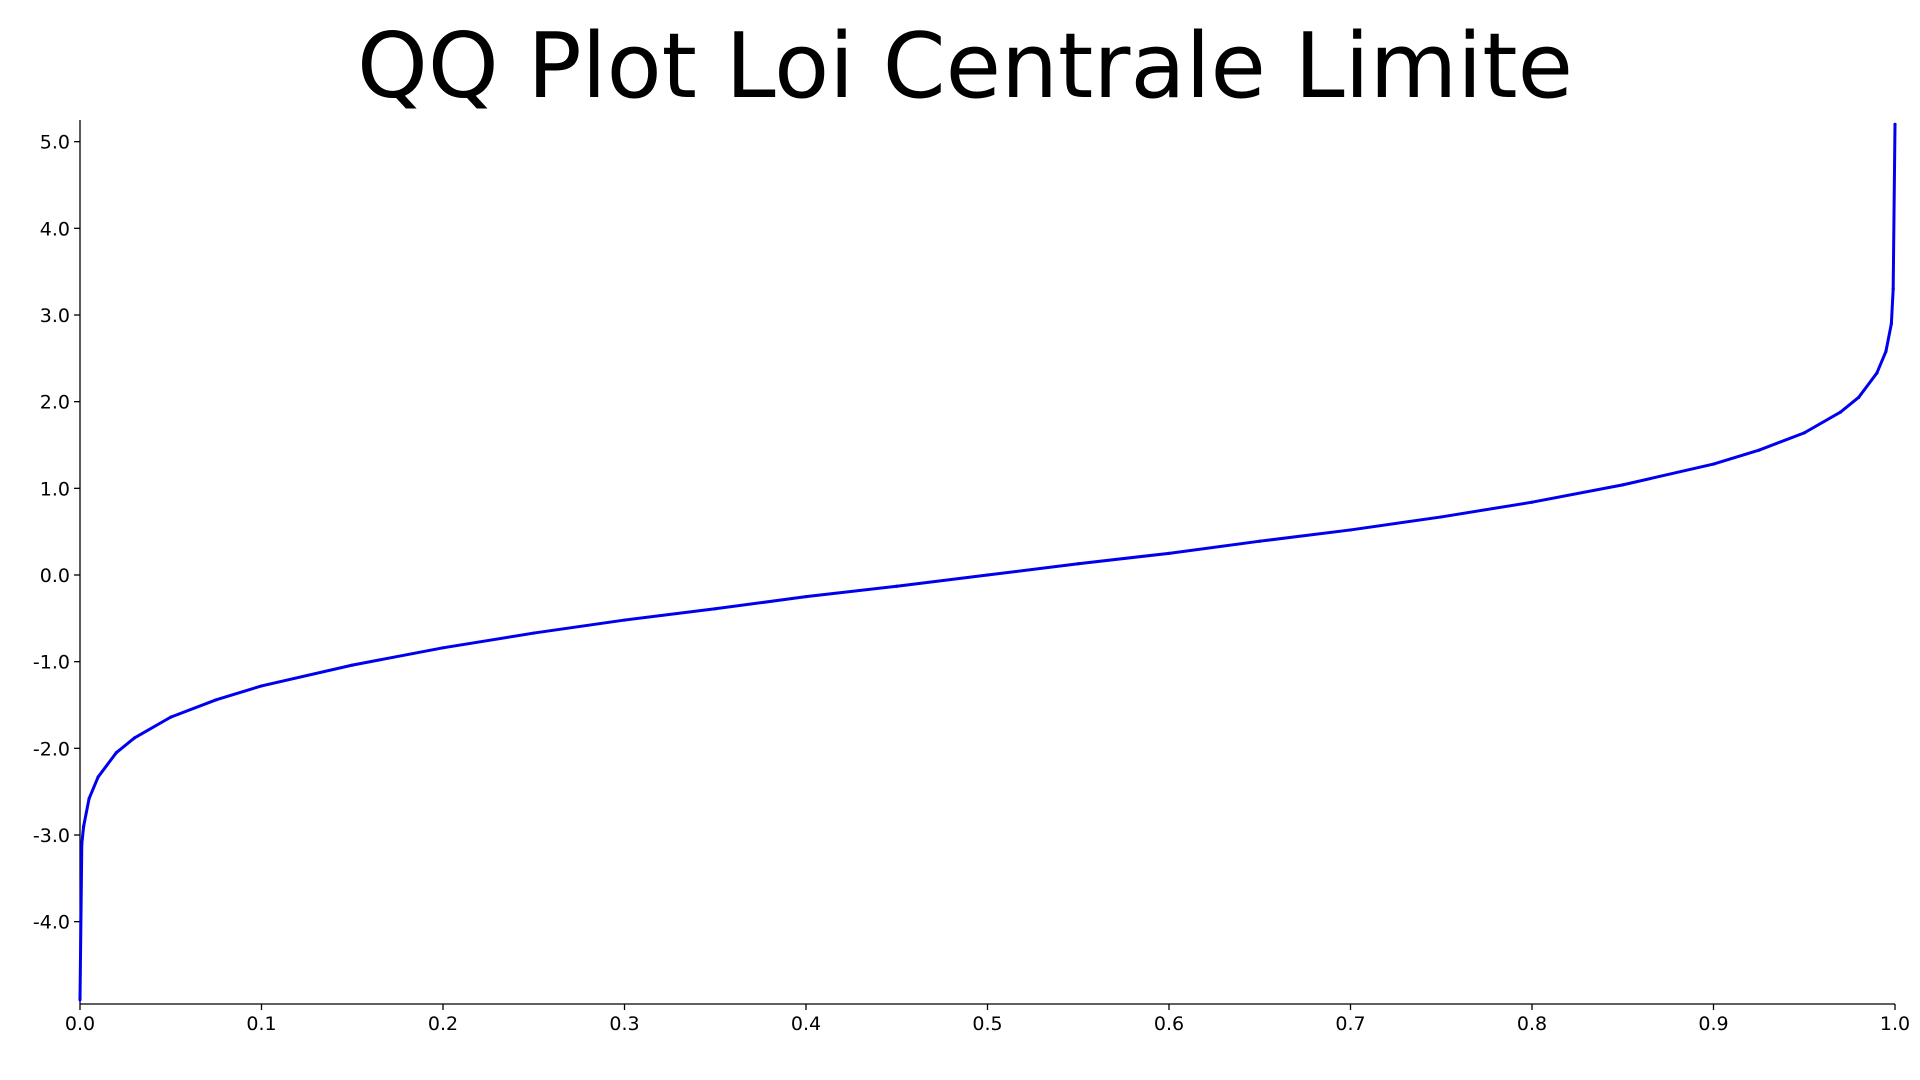  Describe the element at coordinates (1895, 1024) in the screenshot. I see `x-tick-label: 1.0` at that location.